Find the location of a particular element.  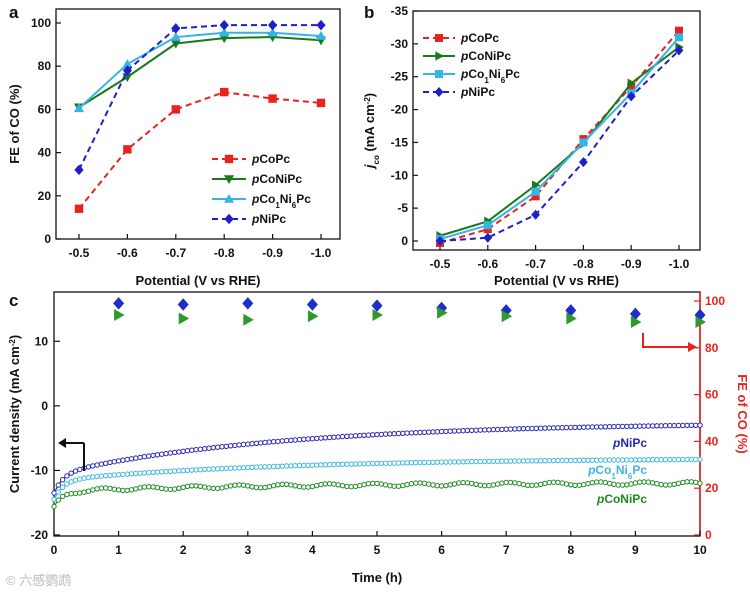

panel-b-ytick-label: -30 is located at coordinates (400, 44).